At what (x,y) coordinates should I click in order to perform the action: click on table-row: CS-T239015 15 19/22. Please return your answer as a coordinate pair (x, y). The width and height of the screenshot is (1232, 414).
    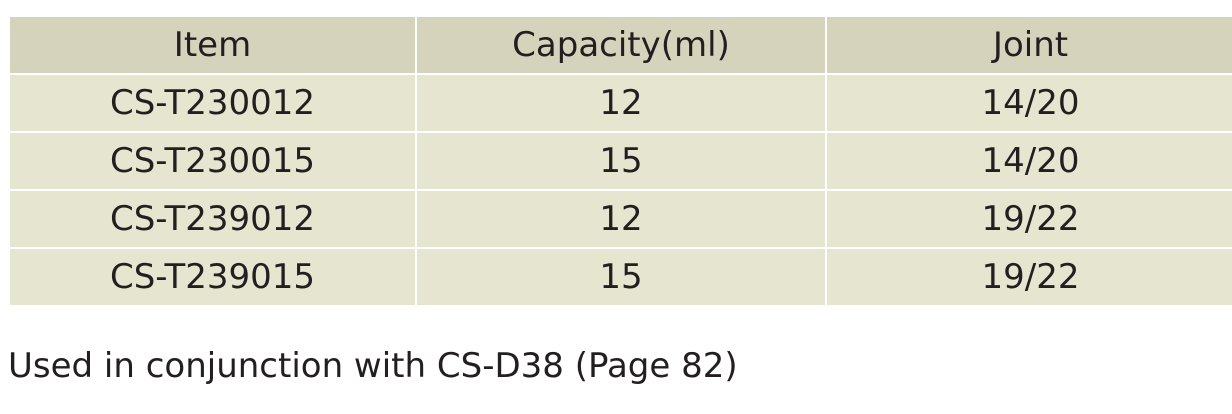
    Looking at the image, I should click on (620, 277).